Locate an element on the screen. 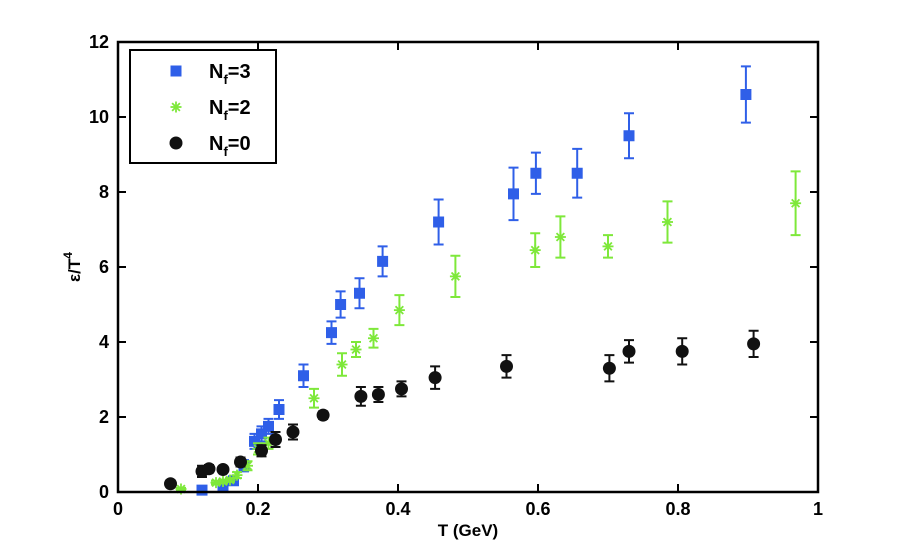  y-tick-label: 2 is located at coordinates (104, 417).